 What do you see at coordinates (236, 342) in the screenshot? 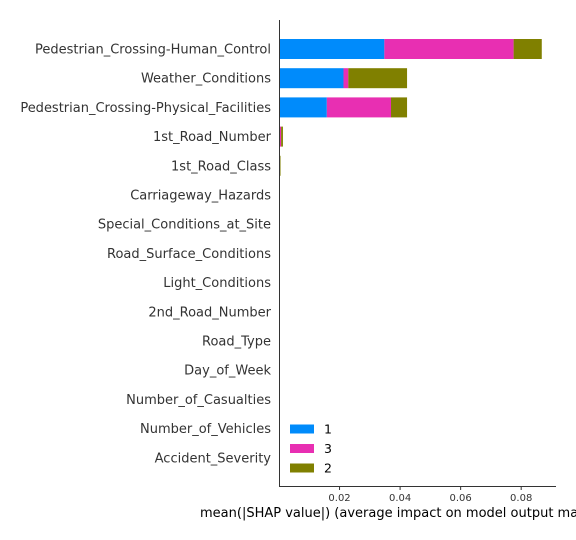
I see `category-label-road-type: Road_Type` at bounding box center [236, 342].